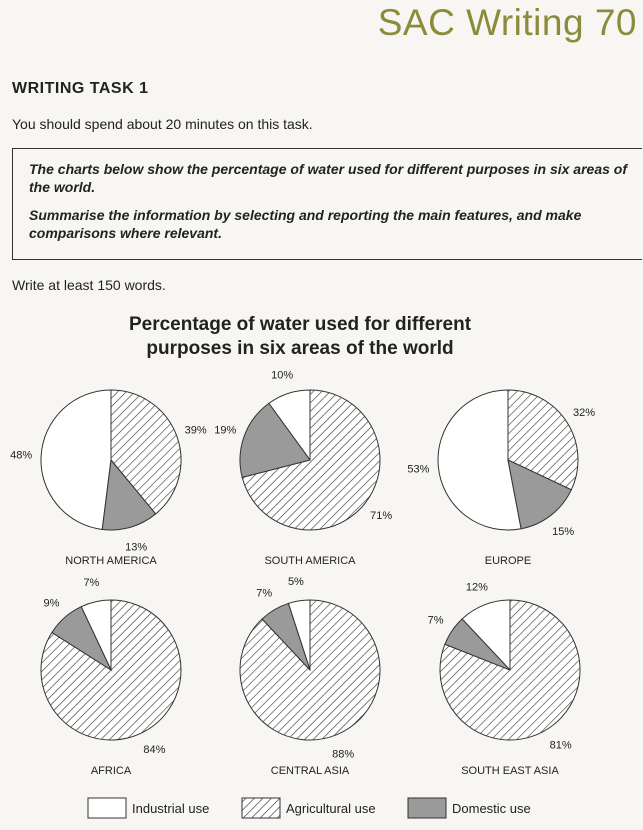  I want to click on pie-south-east-asia: 12% 81% 7% SOUTH EAST ASIA, so click(504, 679).